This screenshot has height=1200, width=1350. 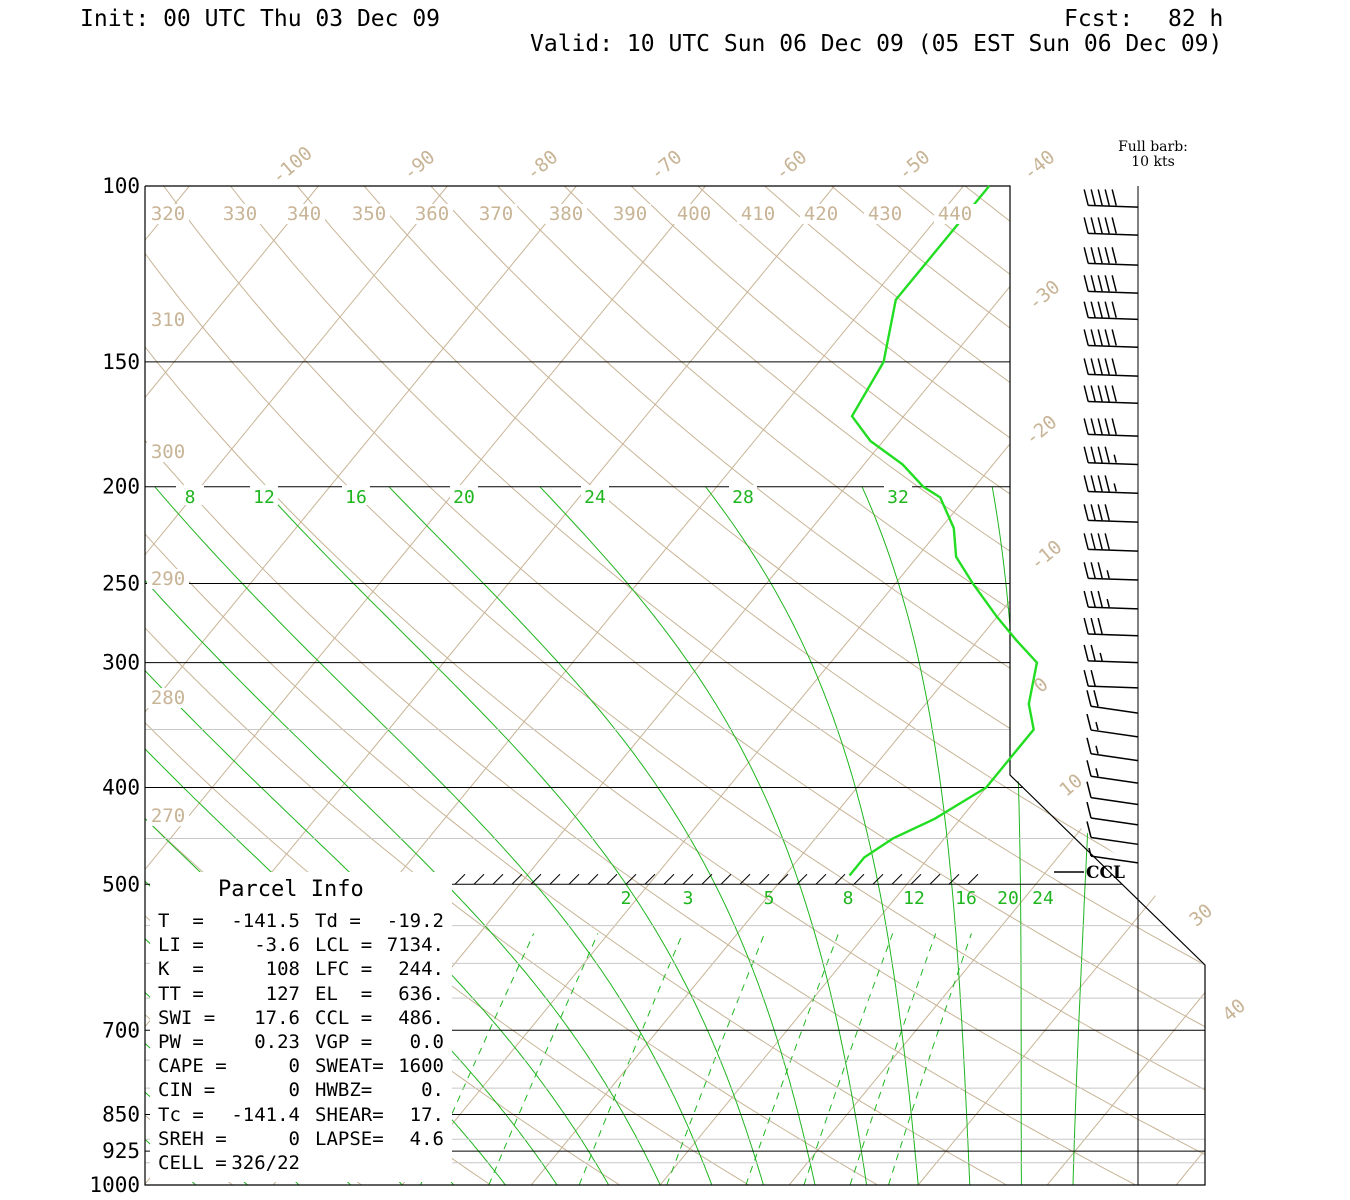 I want to click on parcel-row-value: -141.4, so click(x=265, y=1114).